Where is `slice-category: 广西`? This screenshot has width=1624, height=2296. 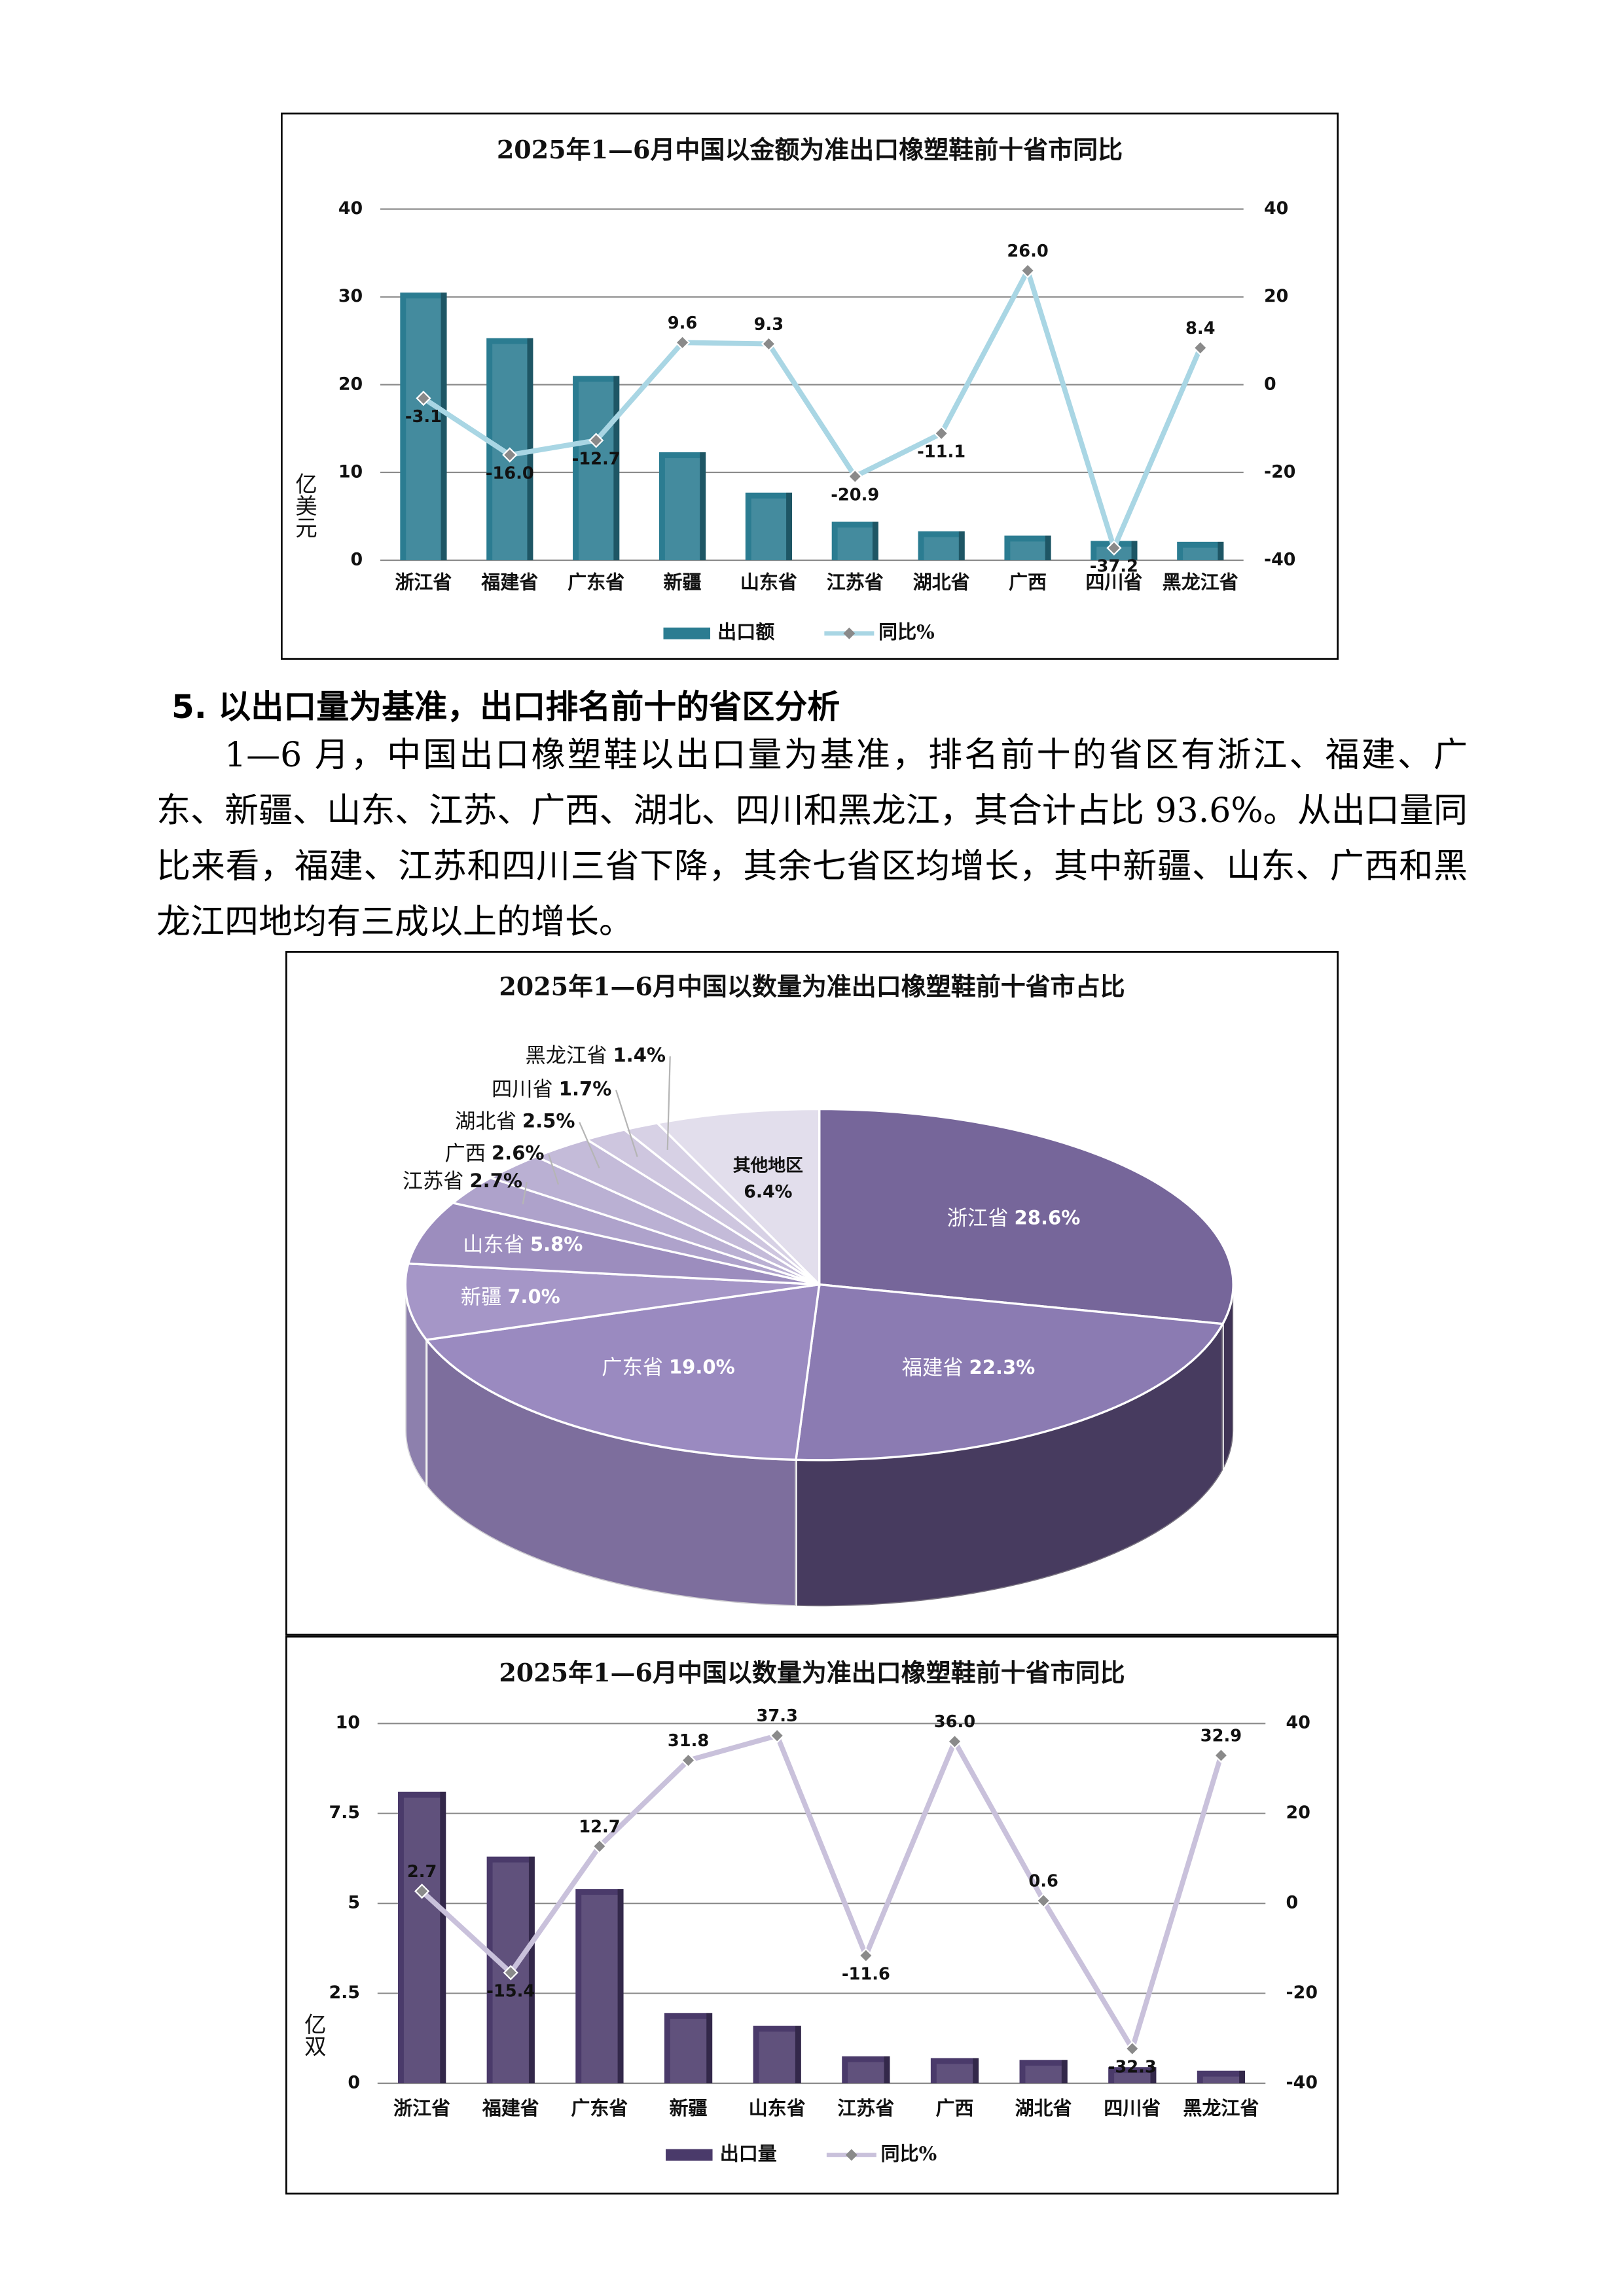 slice-category: 广西 is located at coordinates (465, 1153).